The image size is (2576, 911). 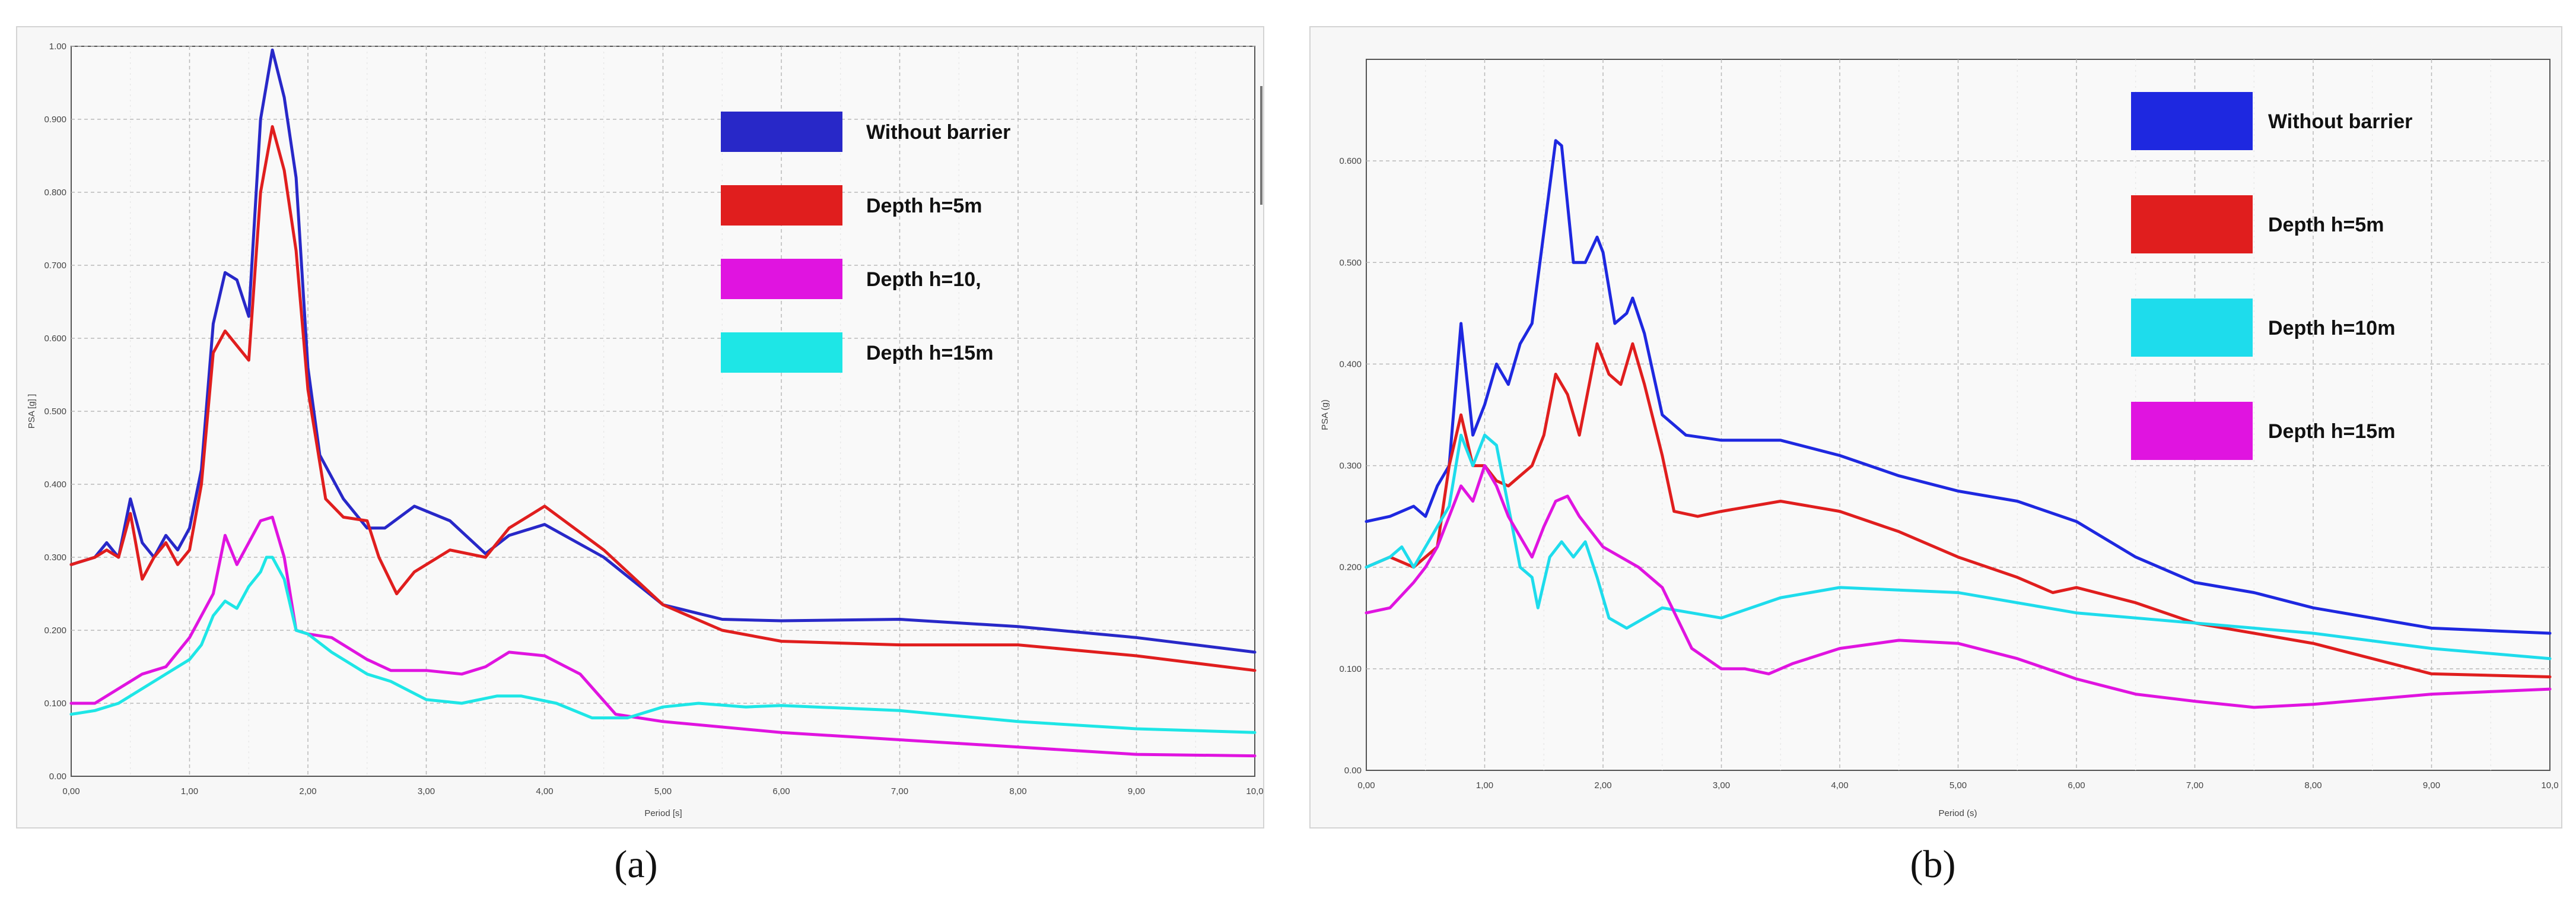 I want to click on panel-a-y-tick-label: 0.600, so click(x=55, y=339).